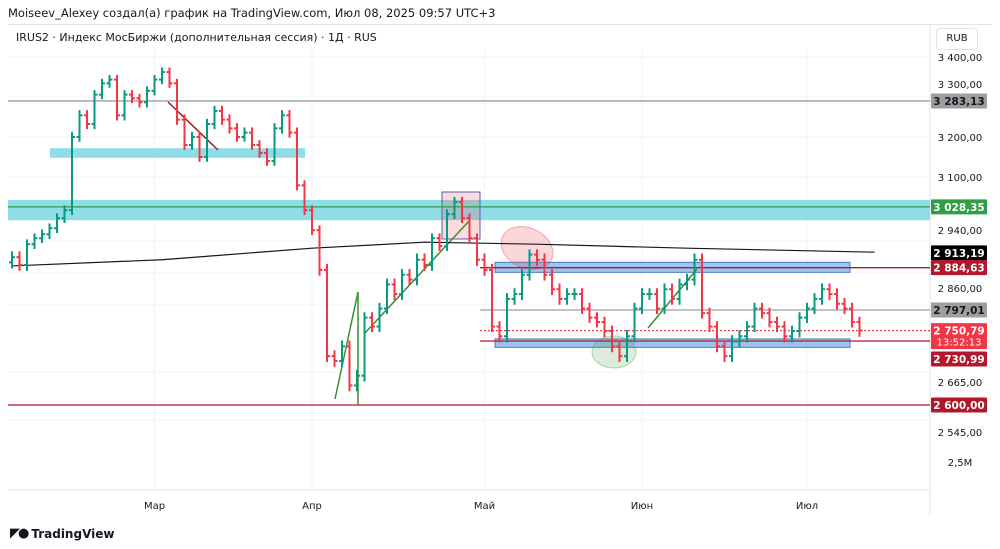 The image size is (1000, 549). What do you see at coordinates (177, 153) in the screenshot?
I see `support-zone` at bounding box center [177, 153].